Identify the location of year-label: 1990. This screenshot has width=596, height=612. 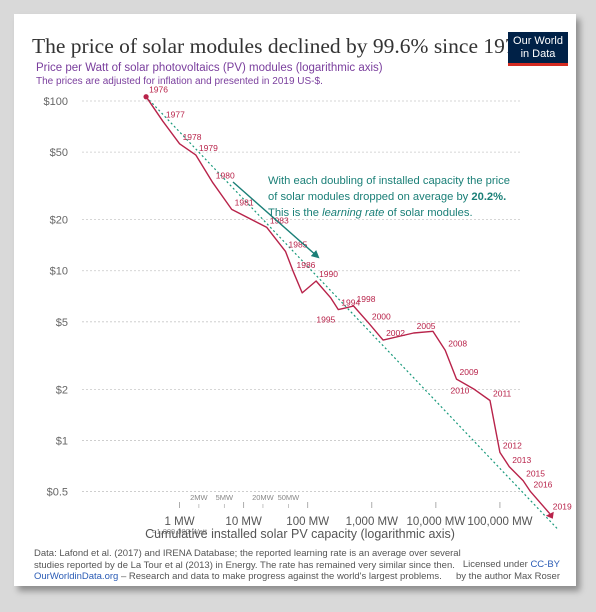
(328, 274).